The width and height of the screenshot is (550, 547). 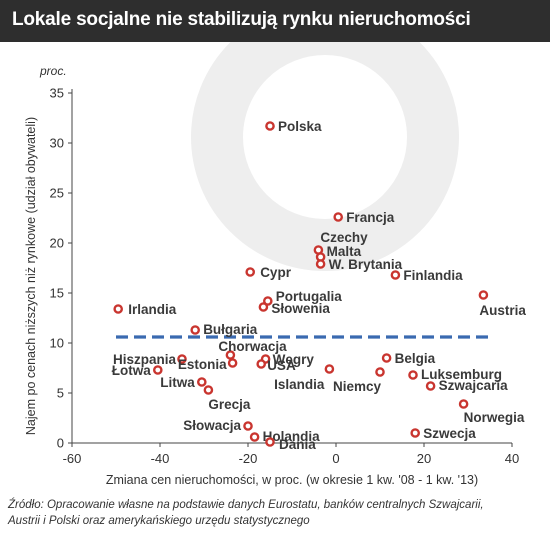 What do you see at coordinates (254, 437) in the screenshot?
I see `point-marker-holandia` at bounding box center [254, 437].